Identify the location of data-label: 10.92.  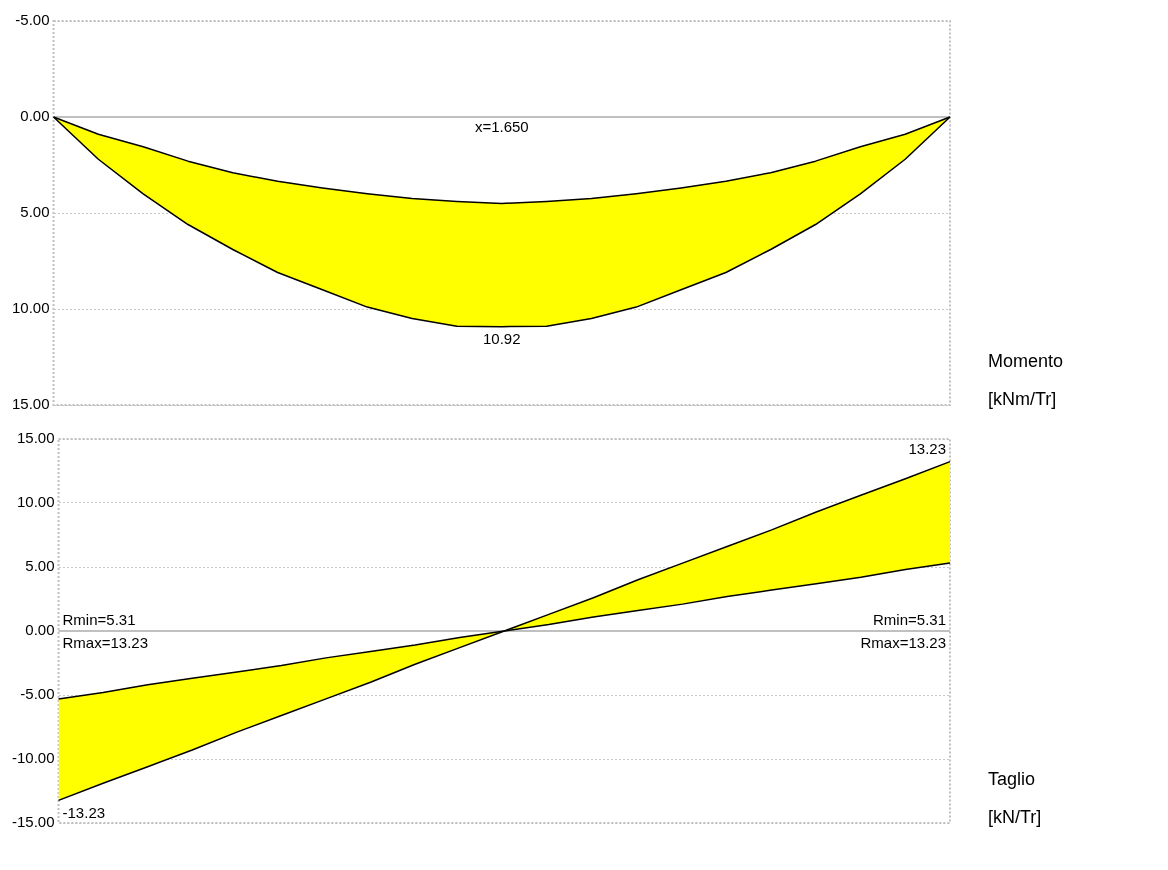
(501, 339).